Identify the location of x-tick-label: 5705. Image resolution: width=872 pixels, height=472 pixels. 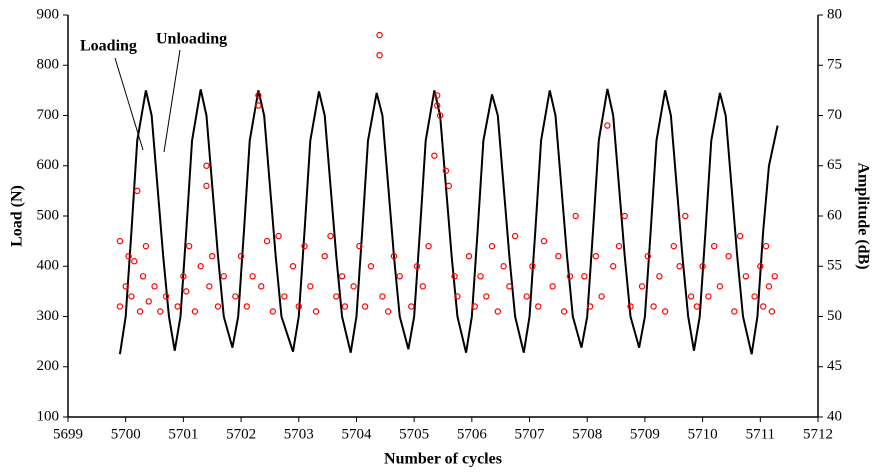
(414, 434).